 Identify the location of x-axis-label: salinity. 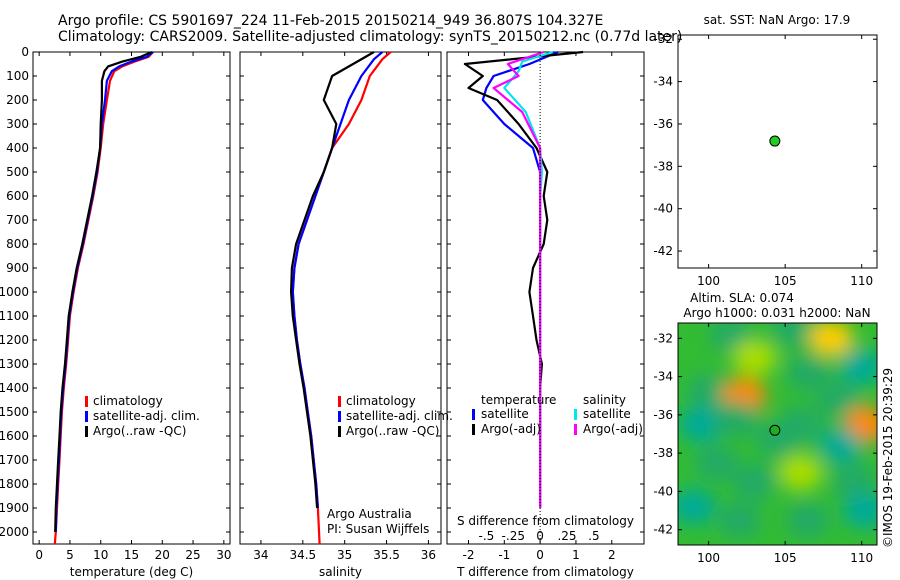
(340, 572).